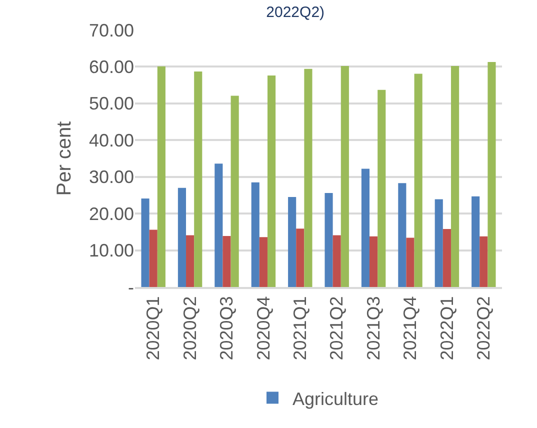  I want to click on y-tick-label: 10.00, so click(111, 250).